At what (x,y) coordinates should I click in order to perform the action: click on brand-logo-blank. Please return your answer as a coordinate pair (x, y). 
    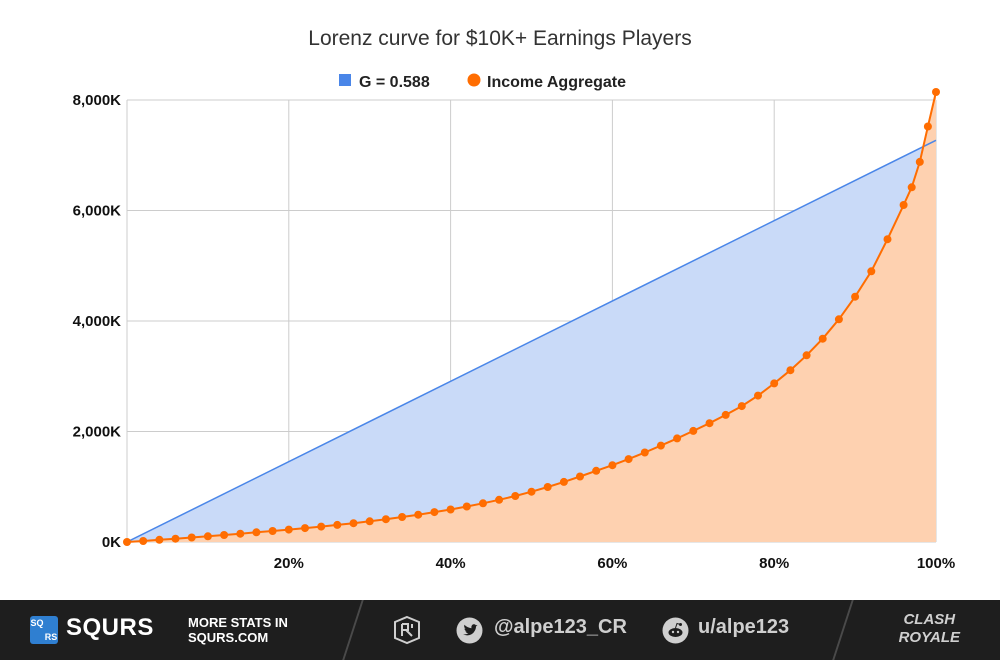
    Looking at the image, I should click on (51, 623).